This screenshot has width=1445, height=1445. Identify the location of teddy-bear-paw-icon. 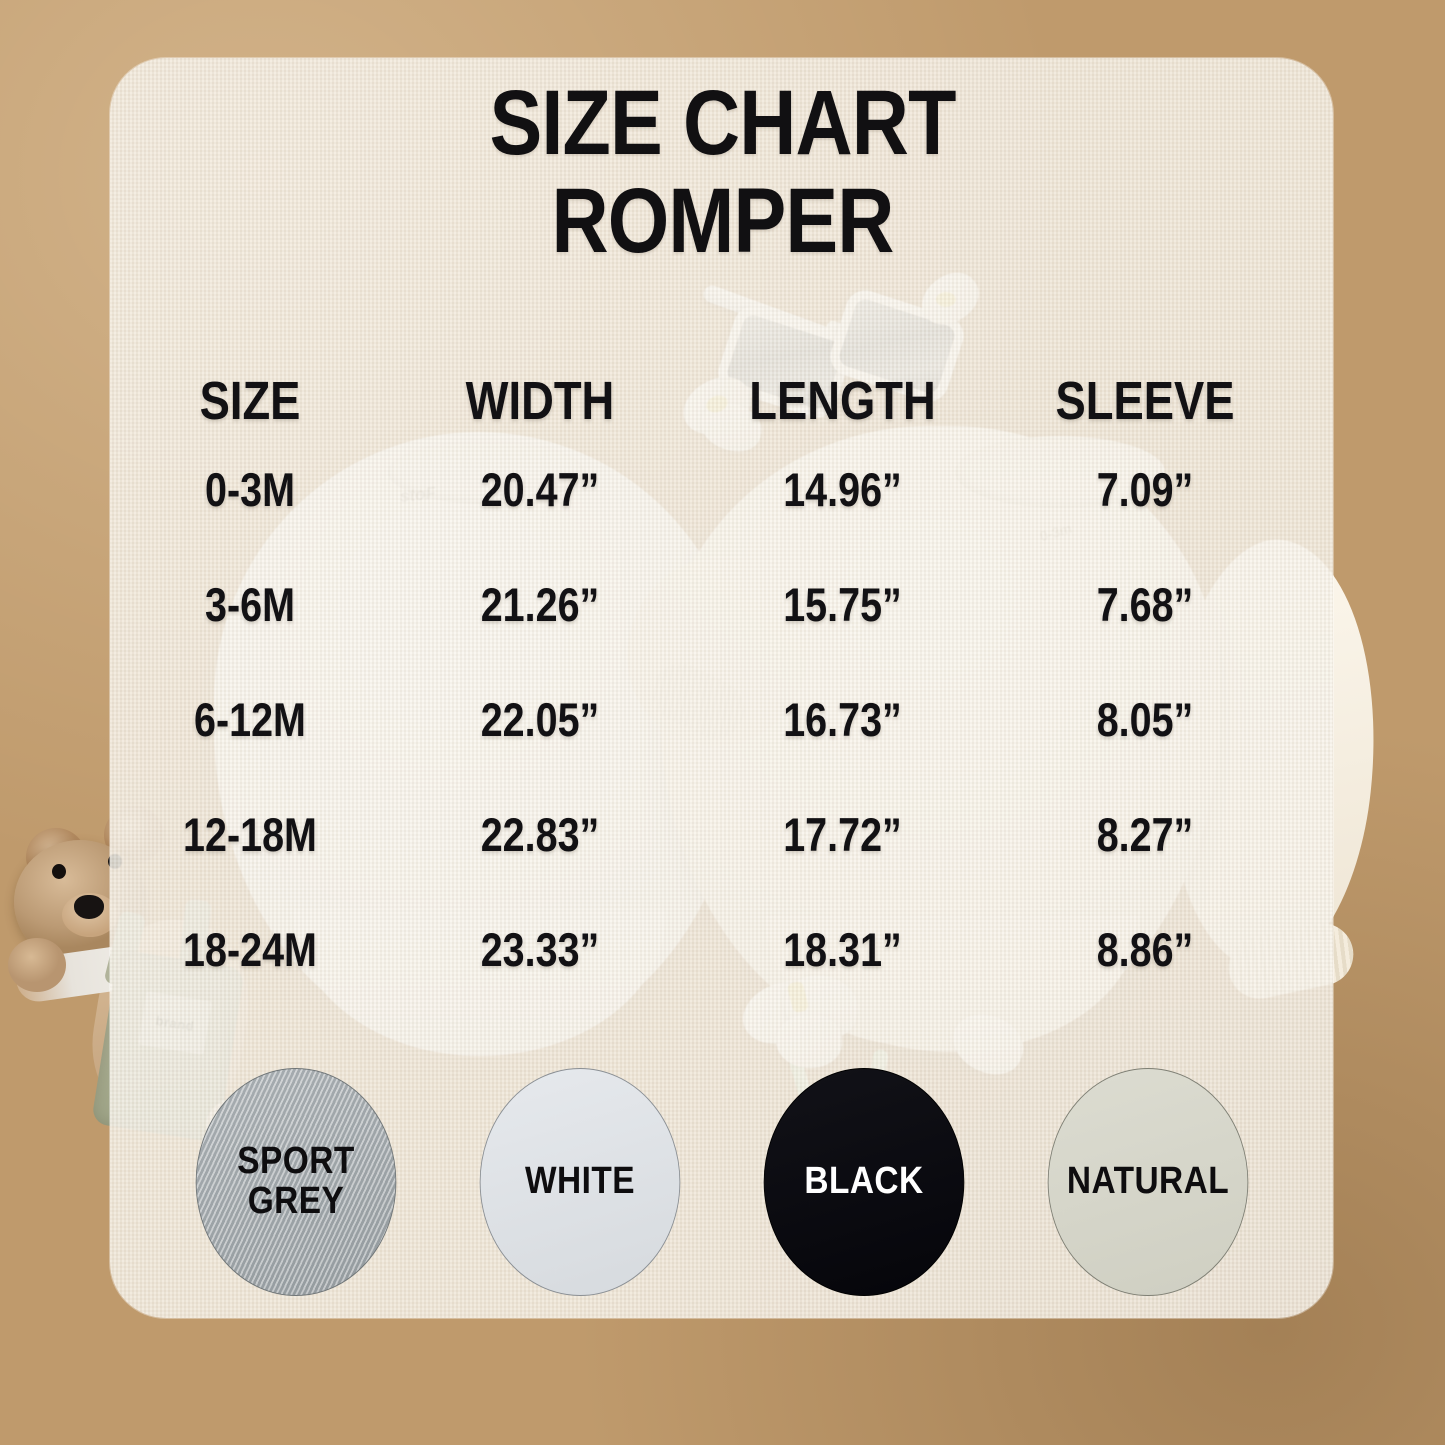
(37, 965).